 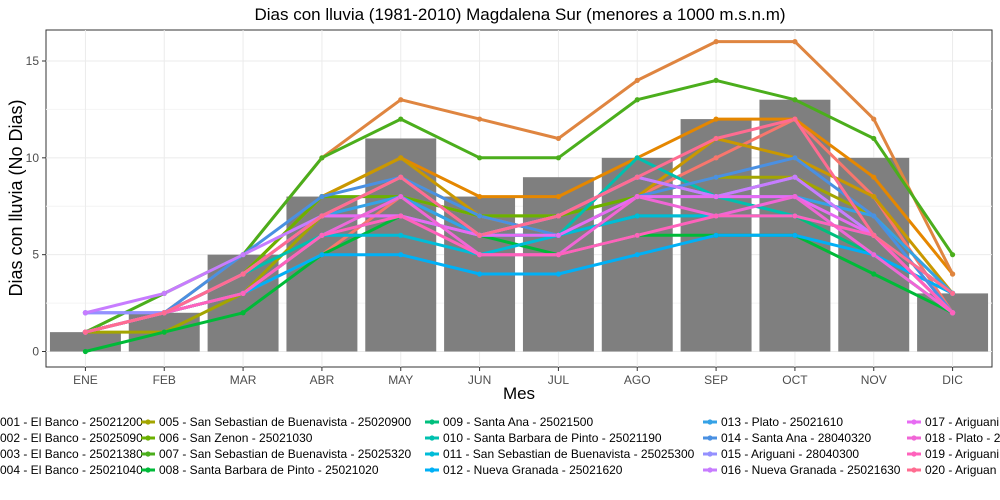 I want to click on y-tick-label: 5, so click(x=35, y=255).